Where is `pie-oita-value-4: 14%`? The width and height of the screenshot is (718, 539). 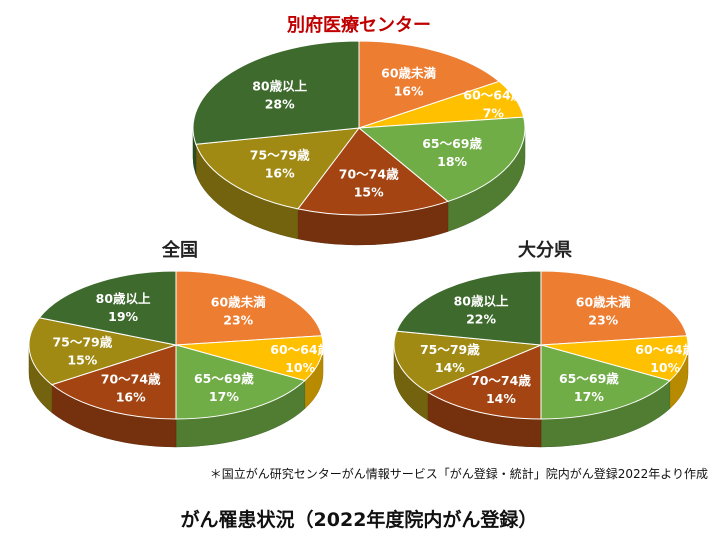 pie-oita-value-4: 14% is located at coordinates (450, 367).